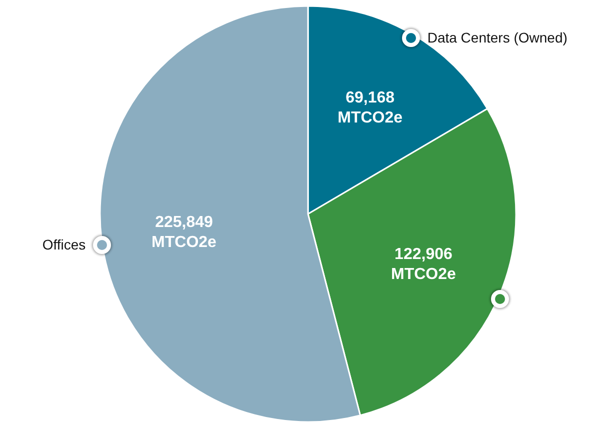  I want to click on data-label: 69,168 MTCO2e, so click(370, 108).